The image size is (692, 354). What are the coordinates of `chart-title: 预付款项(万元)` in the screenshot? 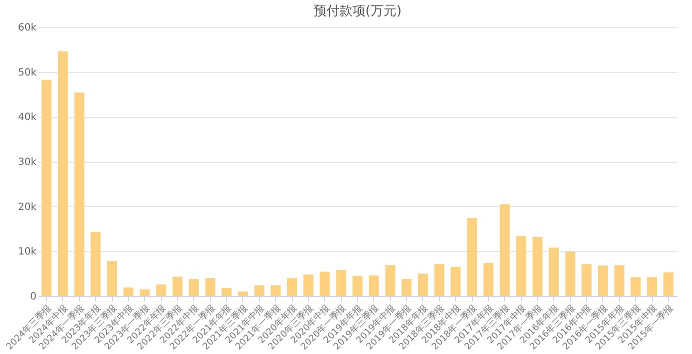 It's located at (357, 11).